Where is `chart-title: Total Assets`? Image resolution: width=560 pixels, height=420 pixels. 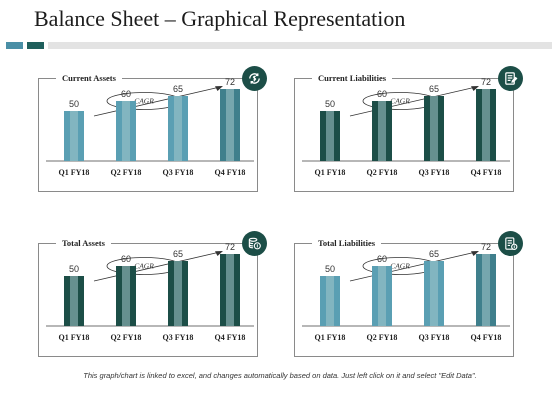 chart-title: Total Assets is located at coordinates (83, 243).